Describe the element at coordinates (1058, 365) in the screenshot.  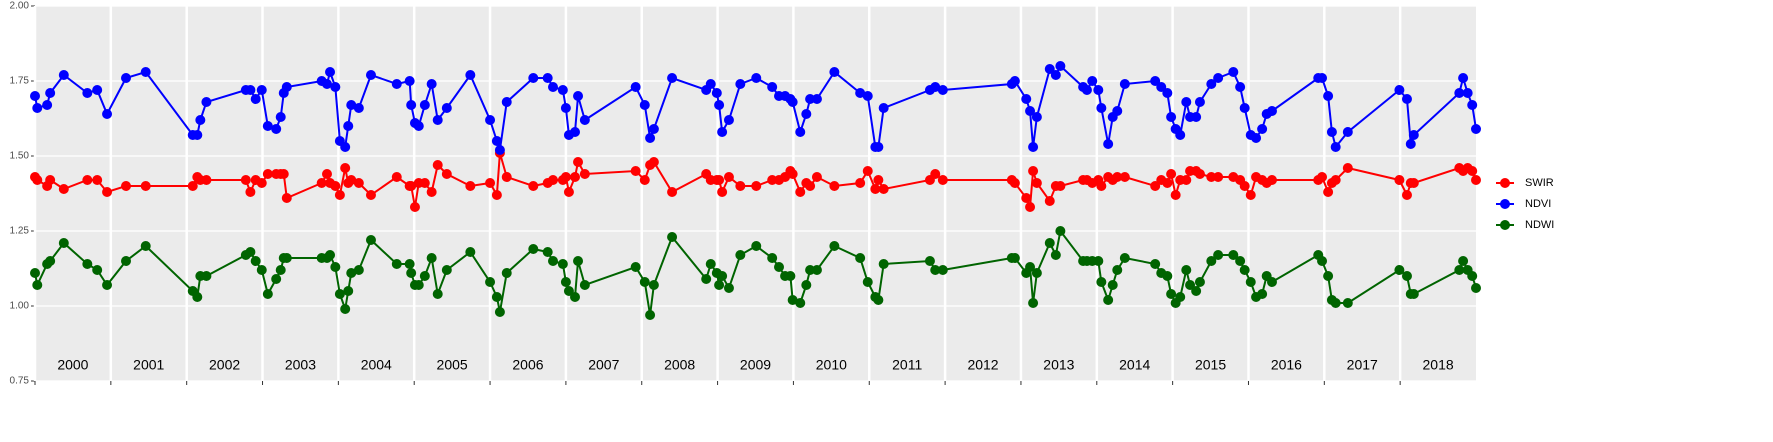
I see `year-label: 2013` at that location.